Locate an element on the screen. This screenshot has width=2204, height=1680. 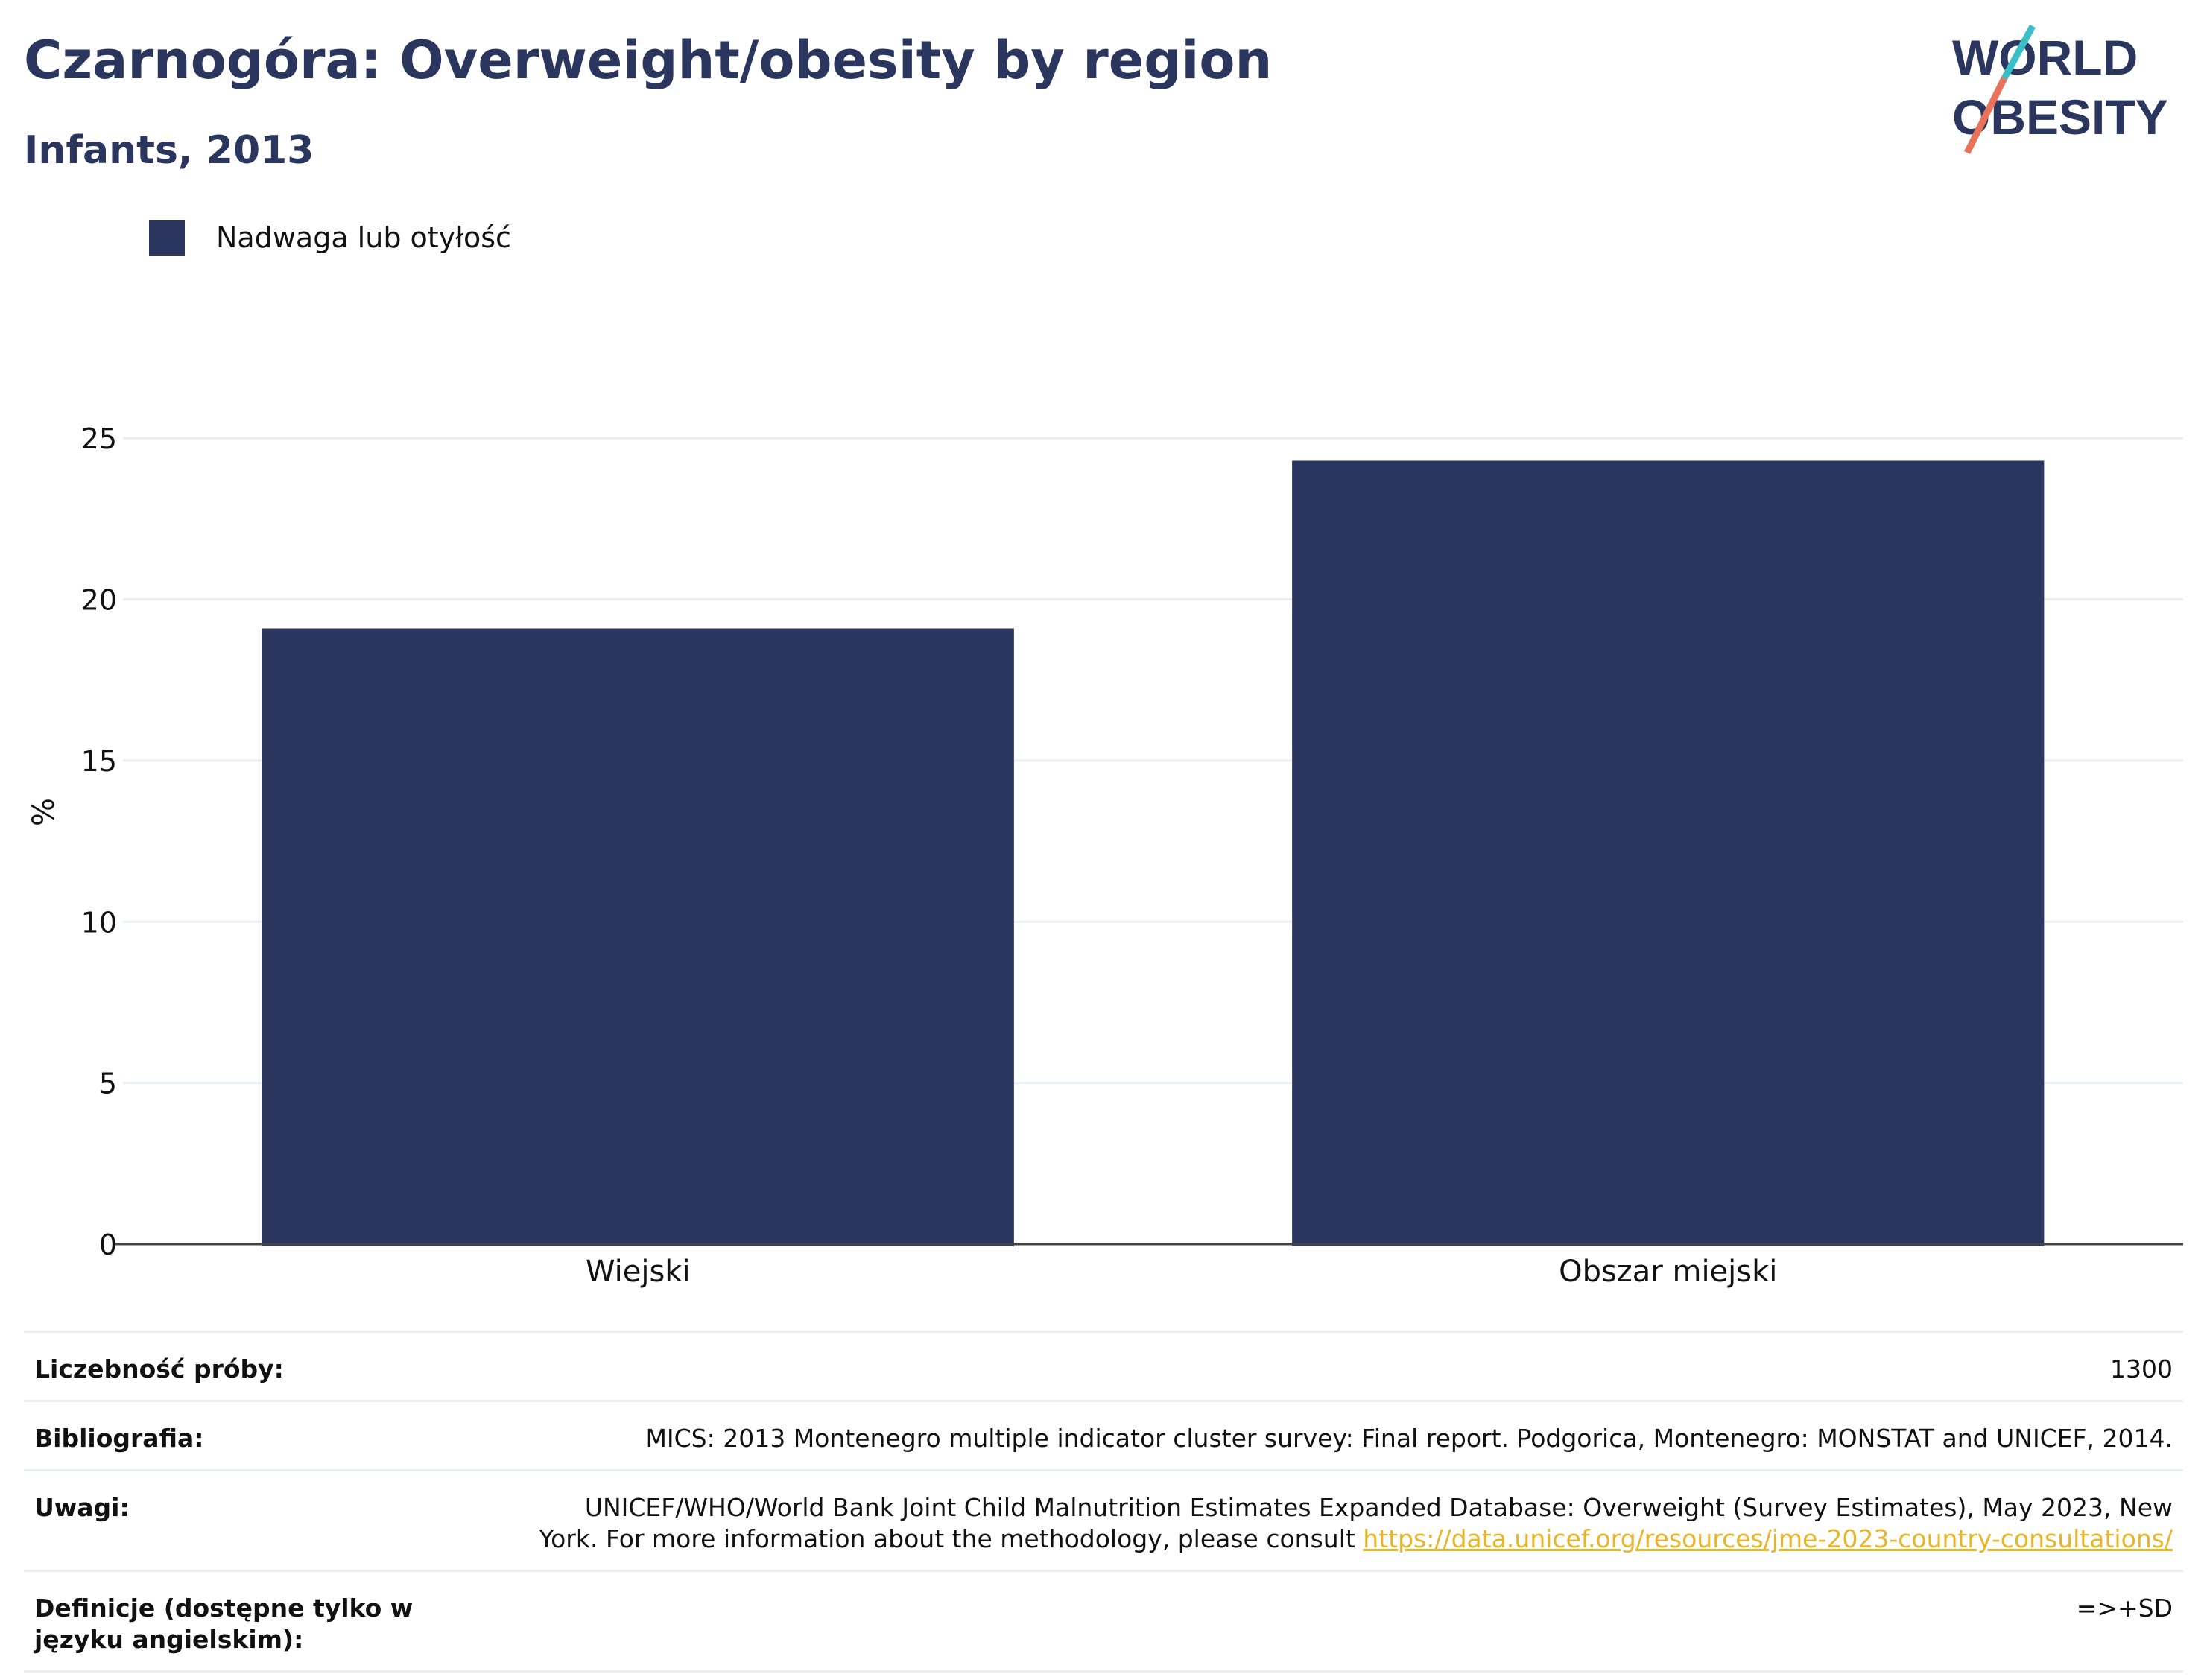
y-tick-label: 5 is located at coordinates (108, 1084).